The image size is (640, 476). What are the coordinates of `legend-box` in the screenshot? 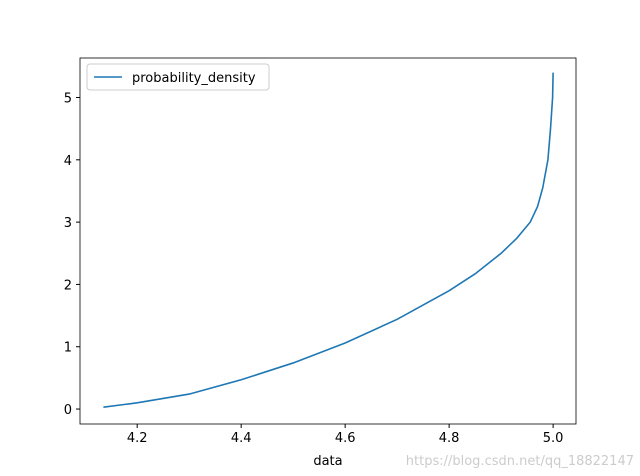 It's located at (178, 77).